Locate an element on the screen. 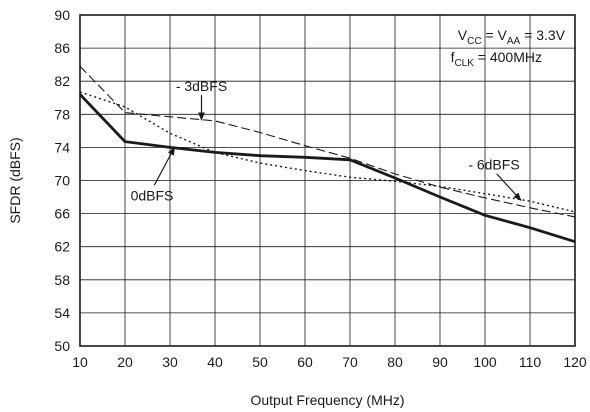  y-tick-label: 54 is located at coordinates (62, 313).